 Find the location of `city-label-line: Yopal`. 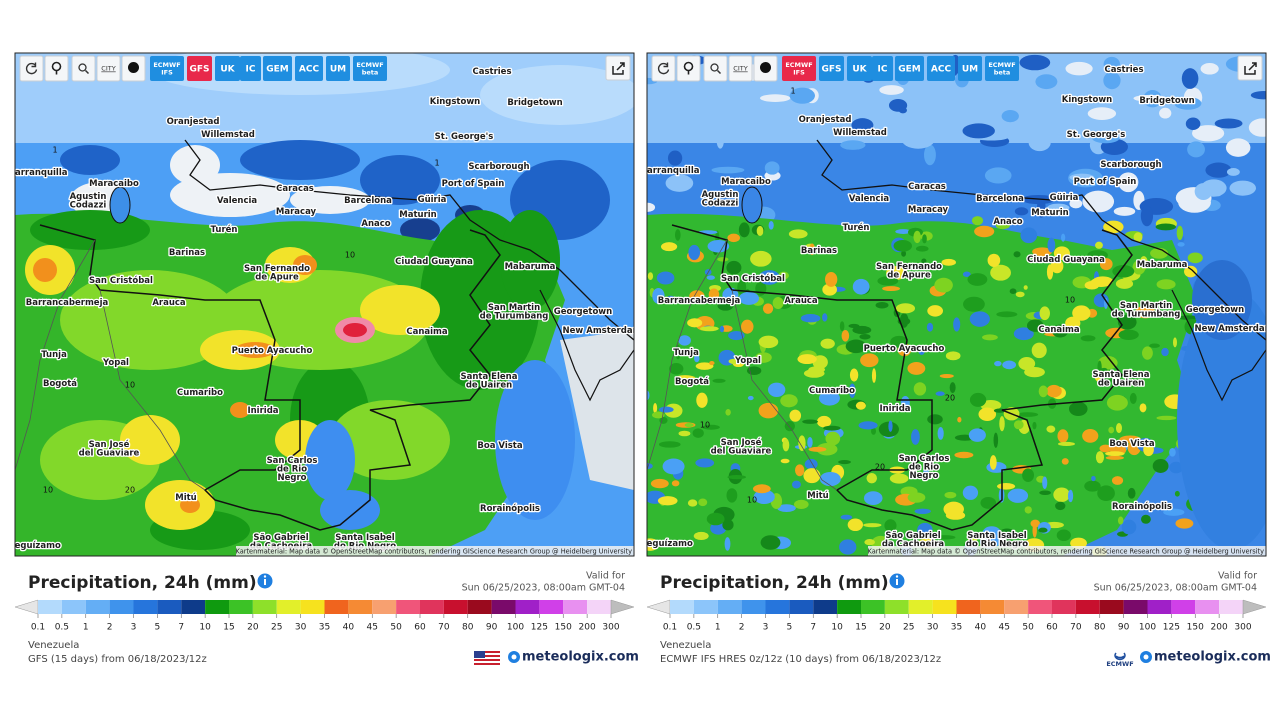

city-label-line: Yopal is located at coordinates (747, 361).